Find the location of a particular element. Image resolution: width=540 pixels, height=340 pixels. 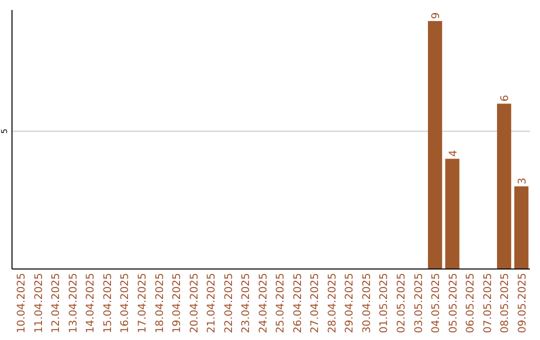

x-tick-label: 05.05.2025 is located at coordinates (453, 303).